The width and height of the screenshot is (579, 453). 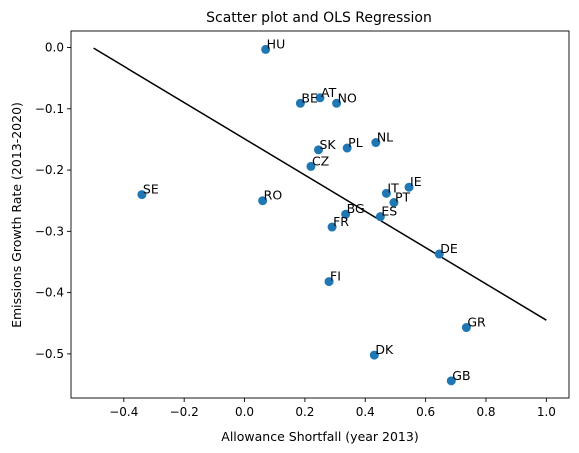 I want to click on scatter-point-pl, so click(x=347, y=148).